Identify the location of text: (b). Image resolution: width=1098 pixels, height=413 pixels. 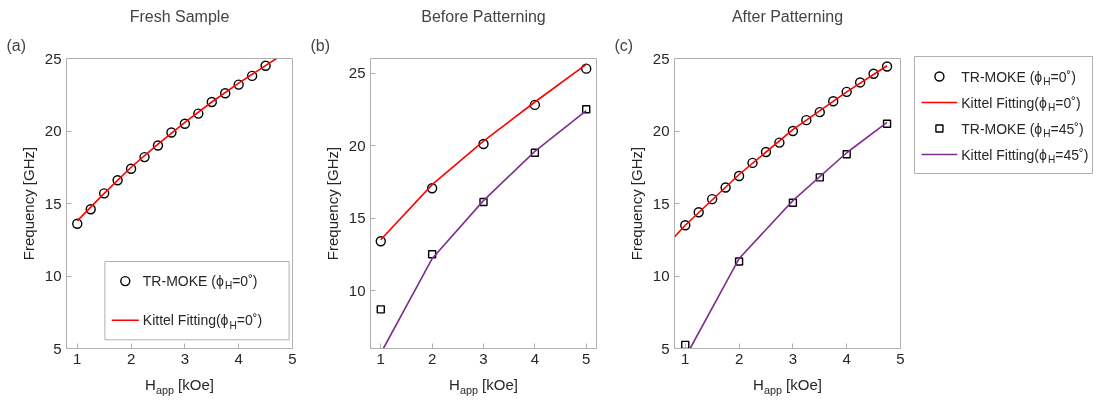
(320, 45).